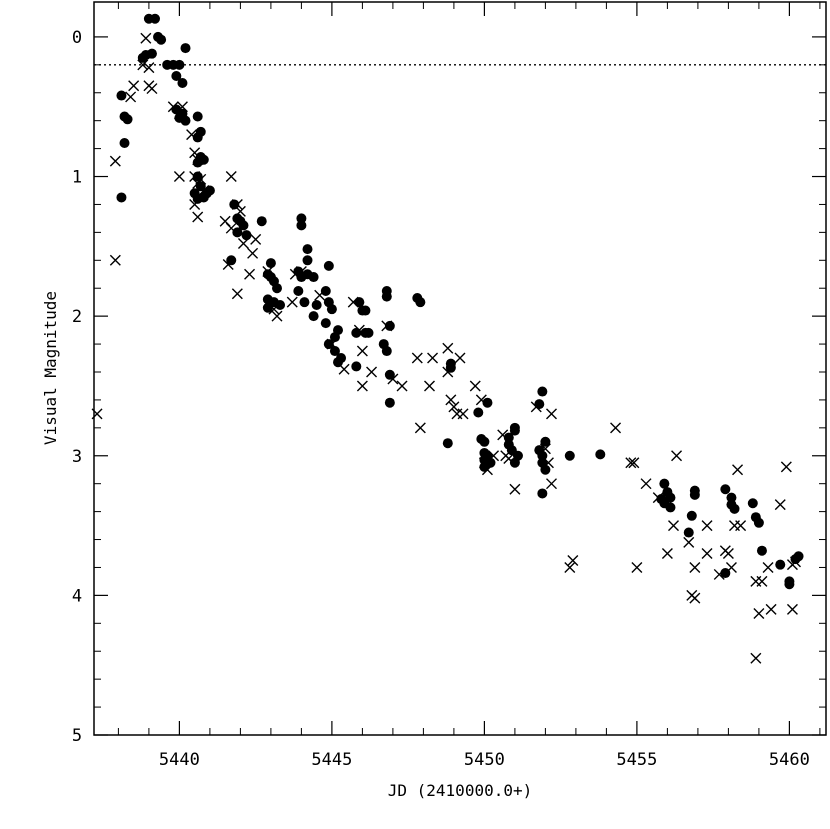  I want to click on x-tick-label: 5455, so click(636, 760).